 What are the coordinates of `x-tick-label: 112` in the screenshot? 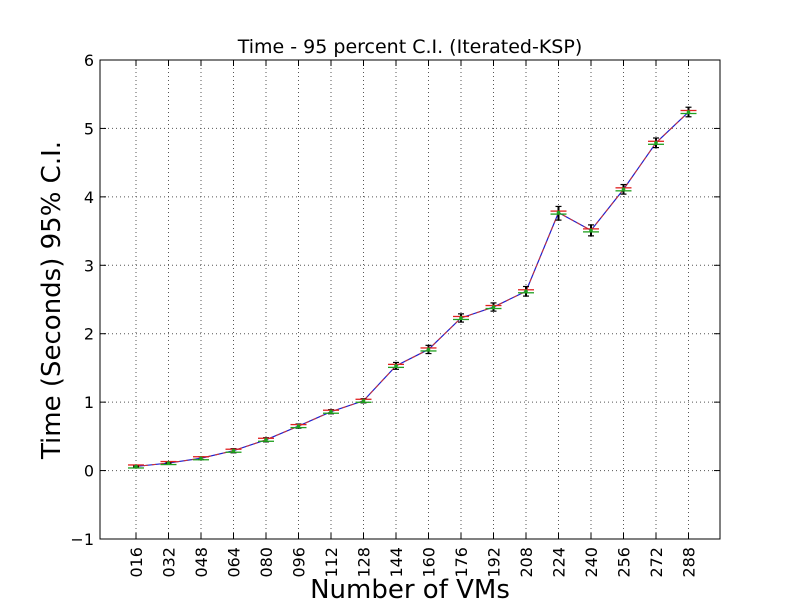 It's located at (331, 562).